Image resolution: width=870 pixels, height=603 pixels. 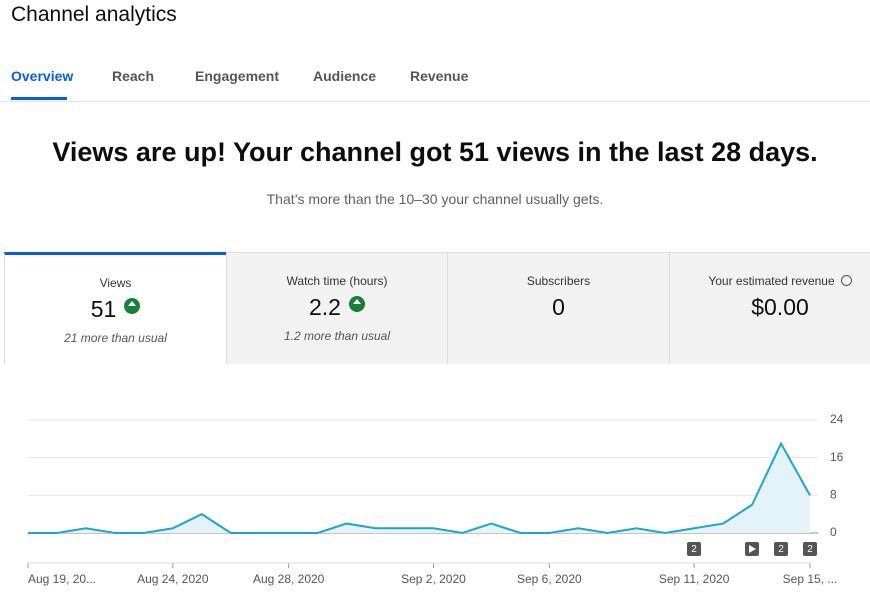 What do you see at coordinates (439, 76) in the screenshot?
I see `tab: Revenue` at bounding box center [439, 76].